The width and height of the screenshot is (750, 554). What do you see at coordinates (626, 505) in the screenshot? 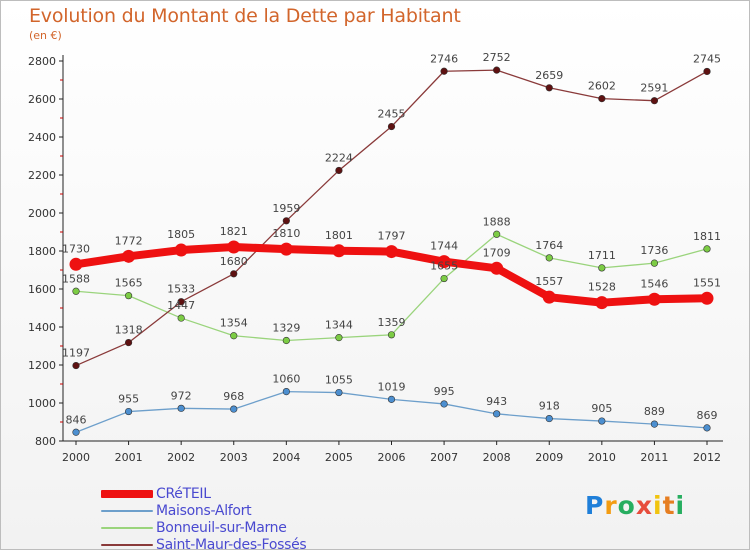
I see `logo-letter: o` at bounding box center [626, 505].